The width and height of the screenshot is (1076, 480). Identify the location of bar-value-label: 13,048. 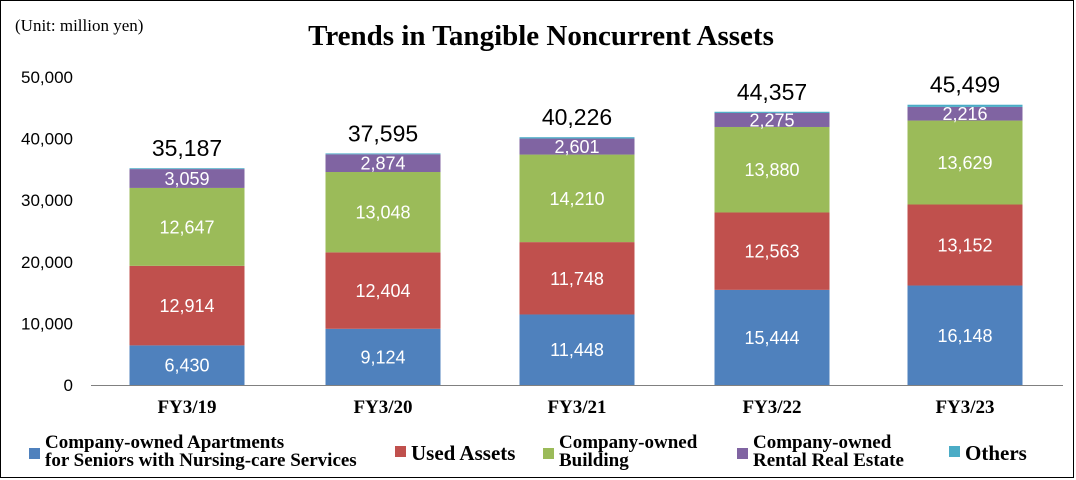
(382, 213).